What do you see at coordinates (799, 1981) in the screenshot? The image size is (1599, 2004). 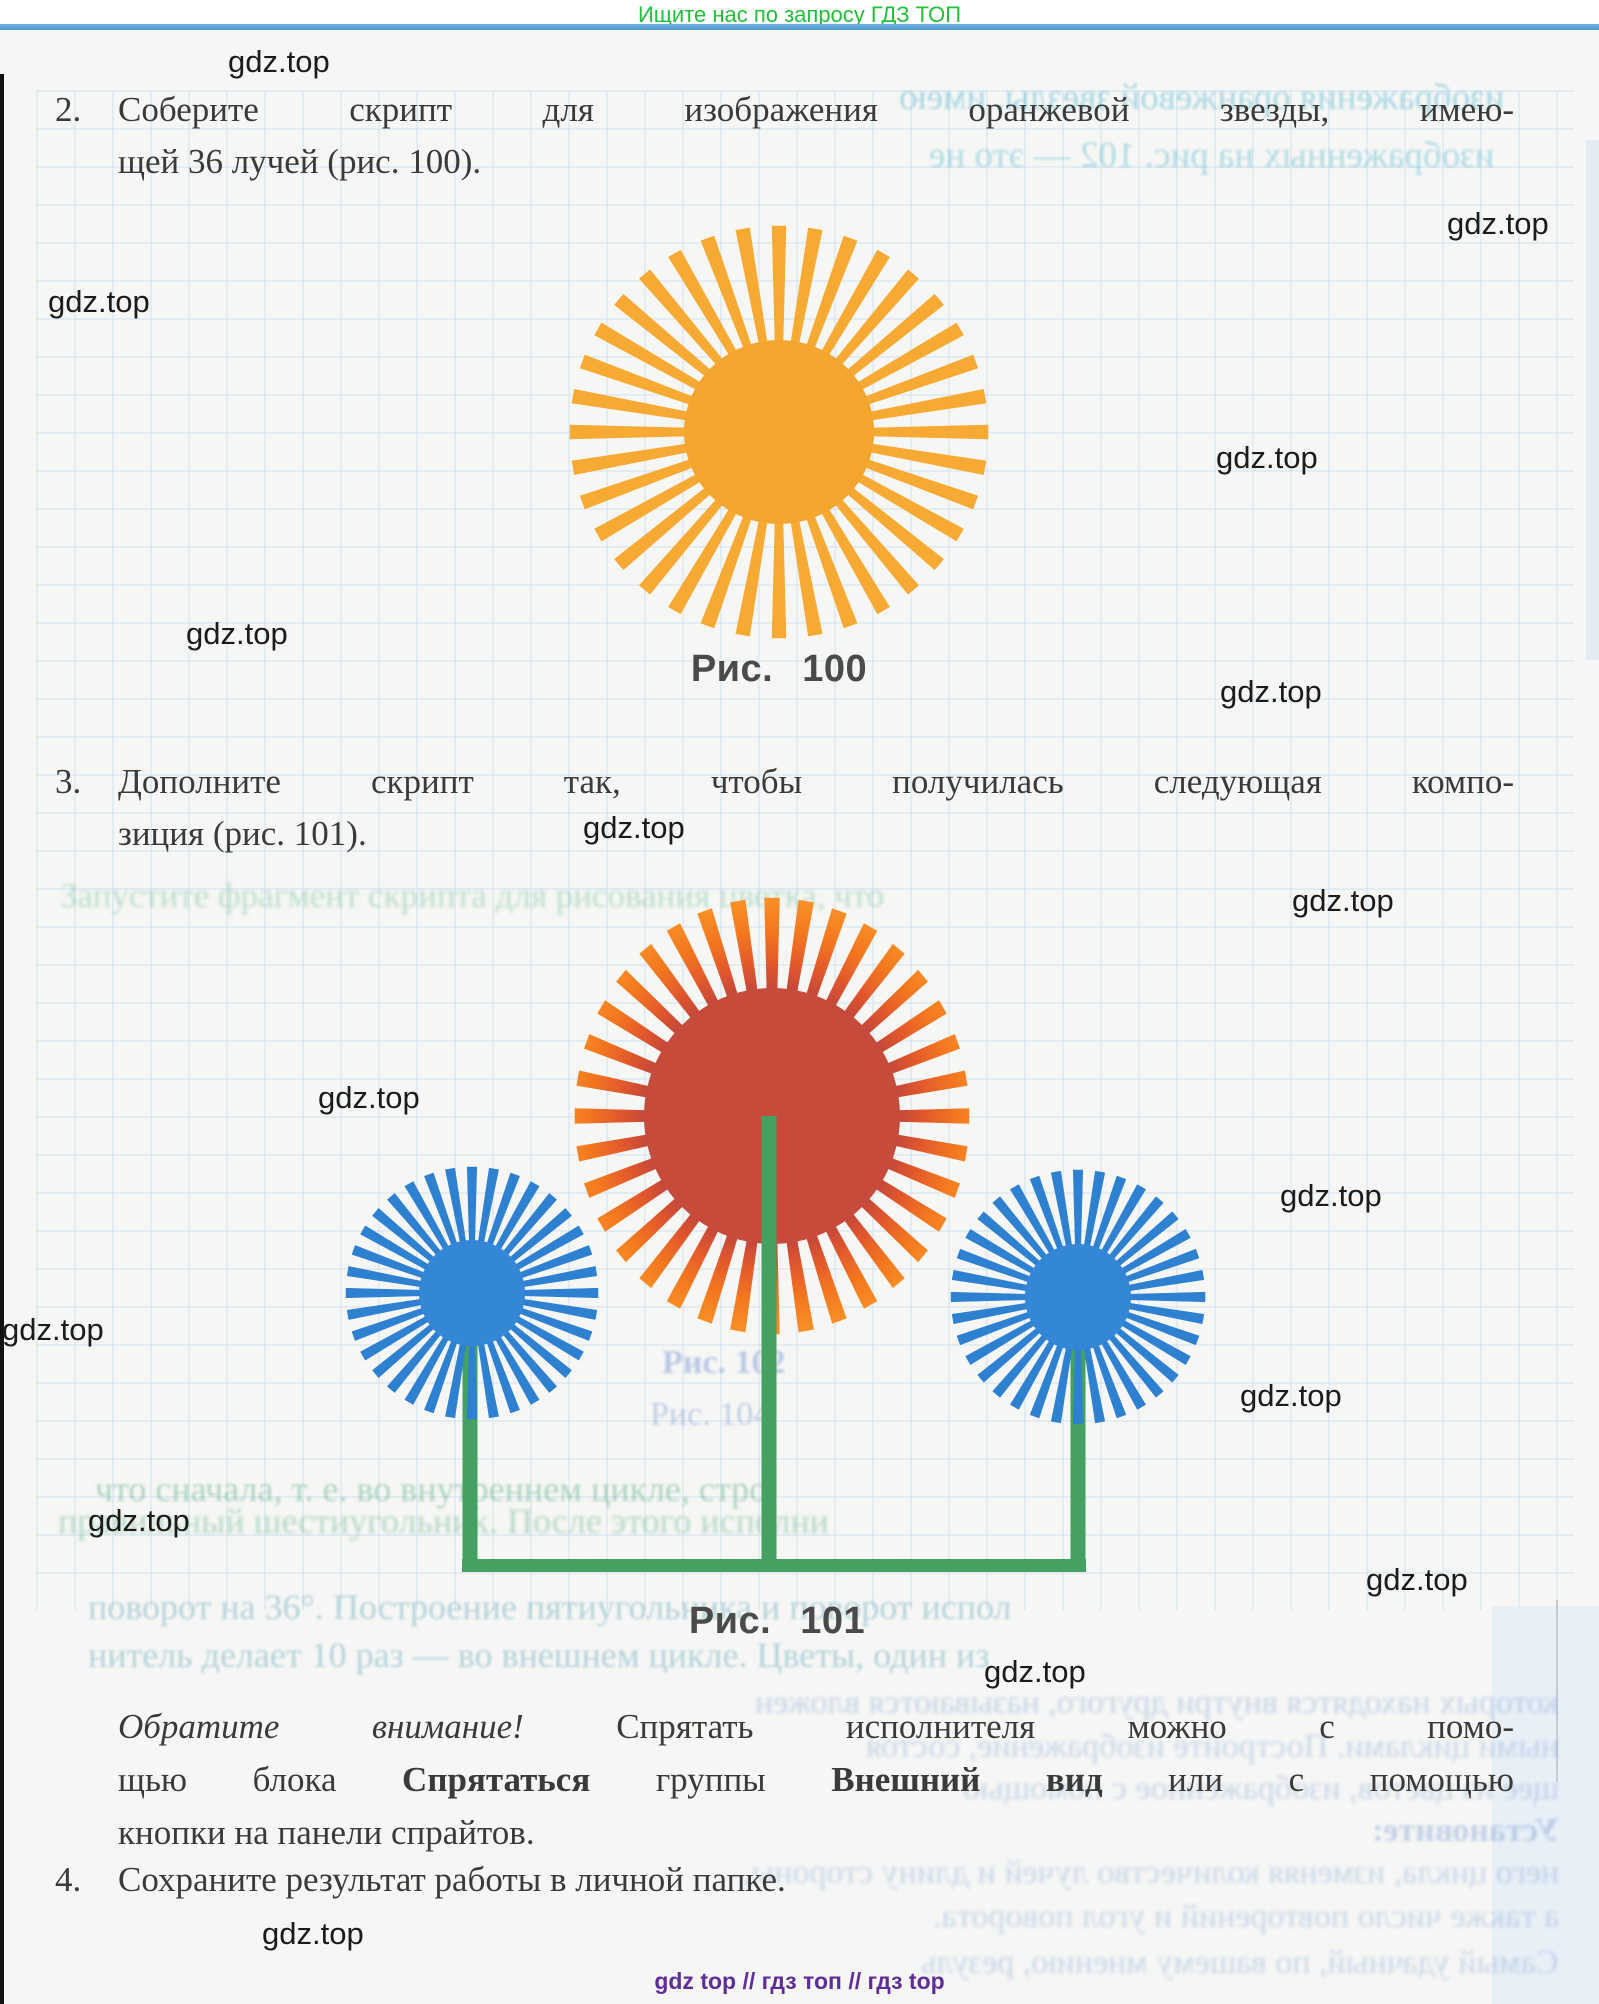 I see `footer-watermark: gdz top // гдз топ // гдз top` at bounding box center [799, 1981].